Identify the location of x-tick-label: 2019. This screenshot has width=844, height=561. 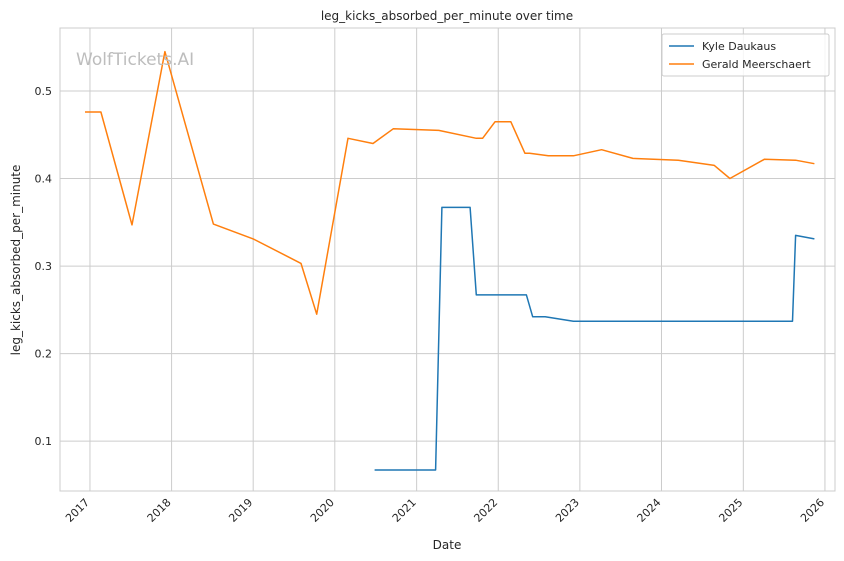
(240, 510).